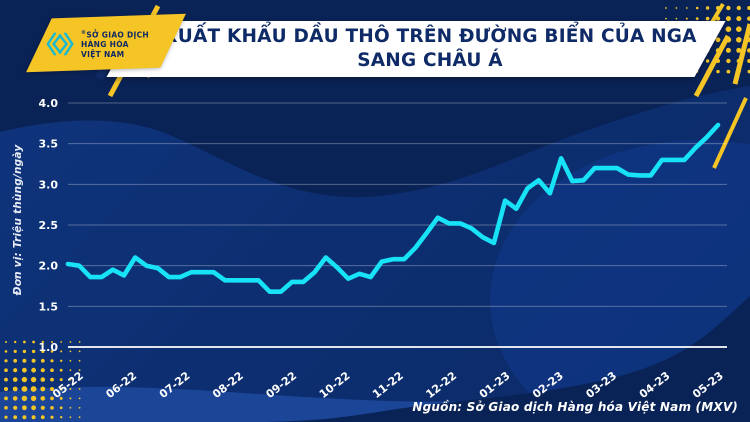 The height and width of the screenshot is (422, 750). I want to click on x-tick-label: 10-22, so click(335, 385).